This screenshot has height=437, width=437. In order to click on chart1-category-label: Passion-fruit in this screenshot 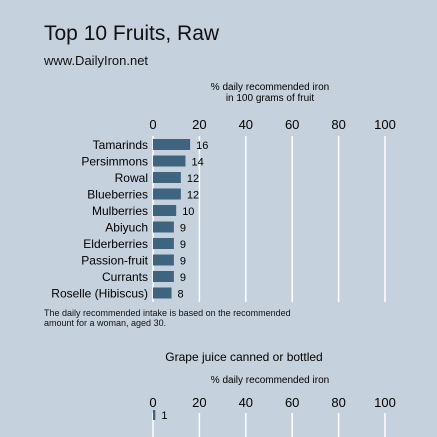, I will do `click(114, 261)`.